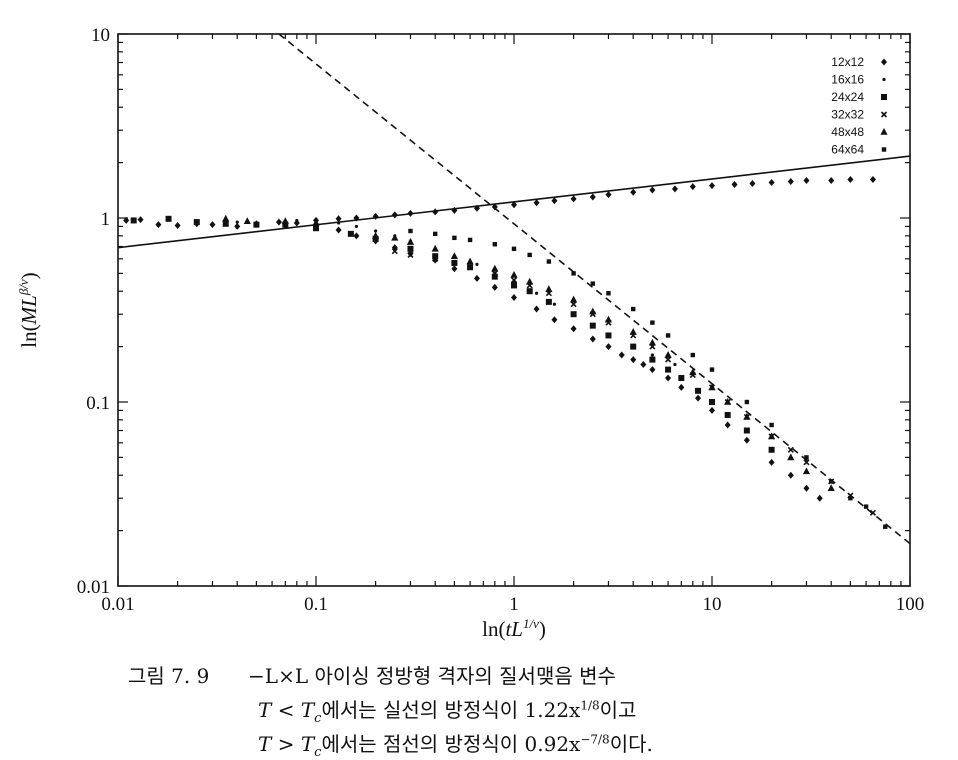  What do you see at coordinates (432, 676) in the screenshot?
I see `caption-line-1: −L×L 아이싱 정방형 격자의 질서맺음 변수` at bounding box center [432, 676].